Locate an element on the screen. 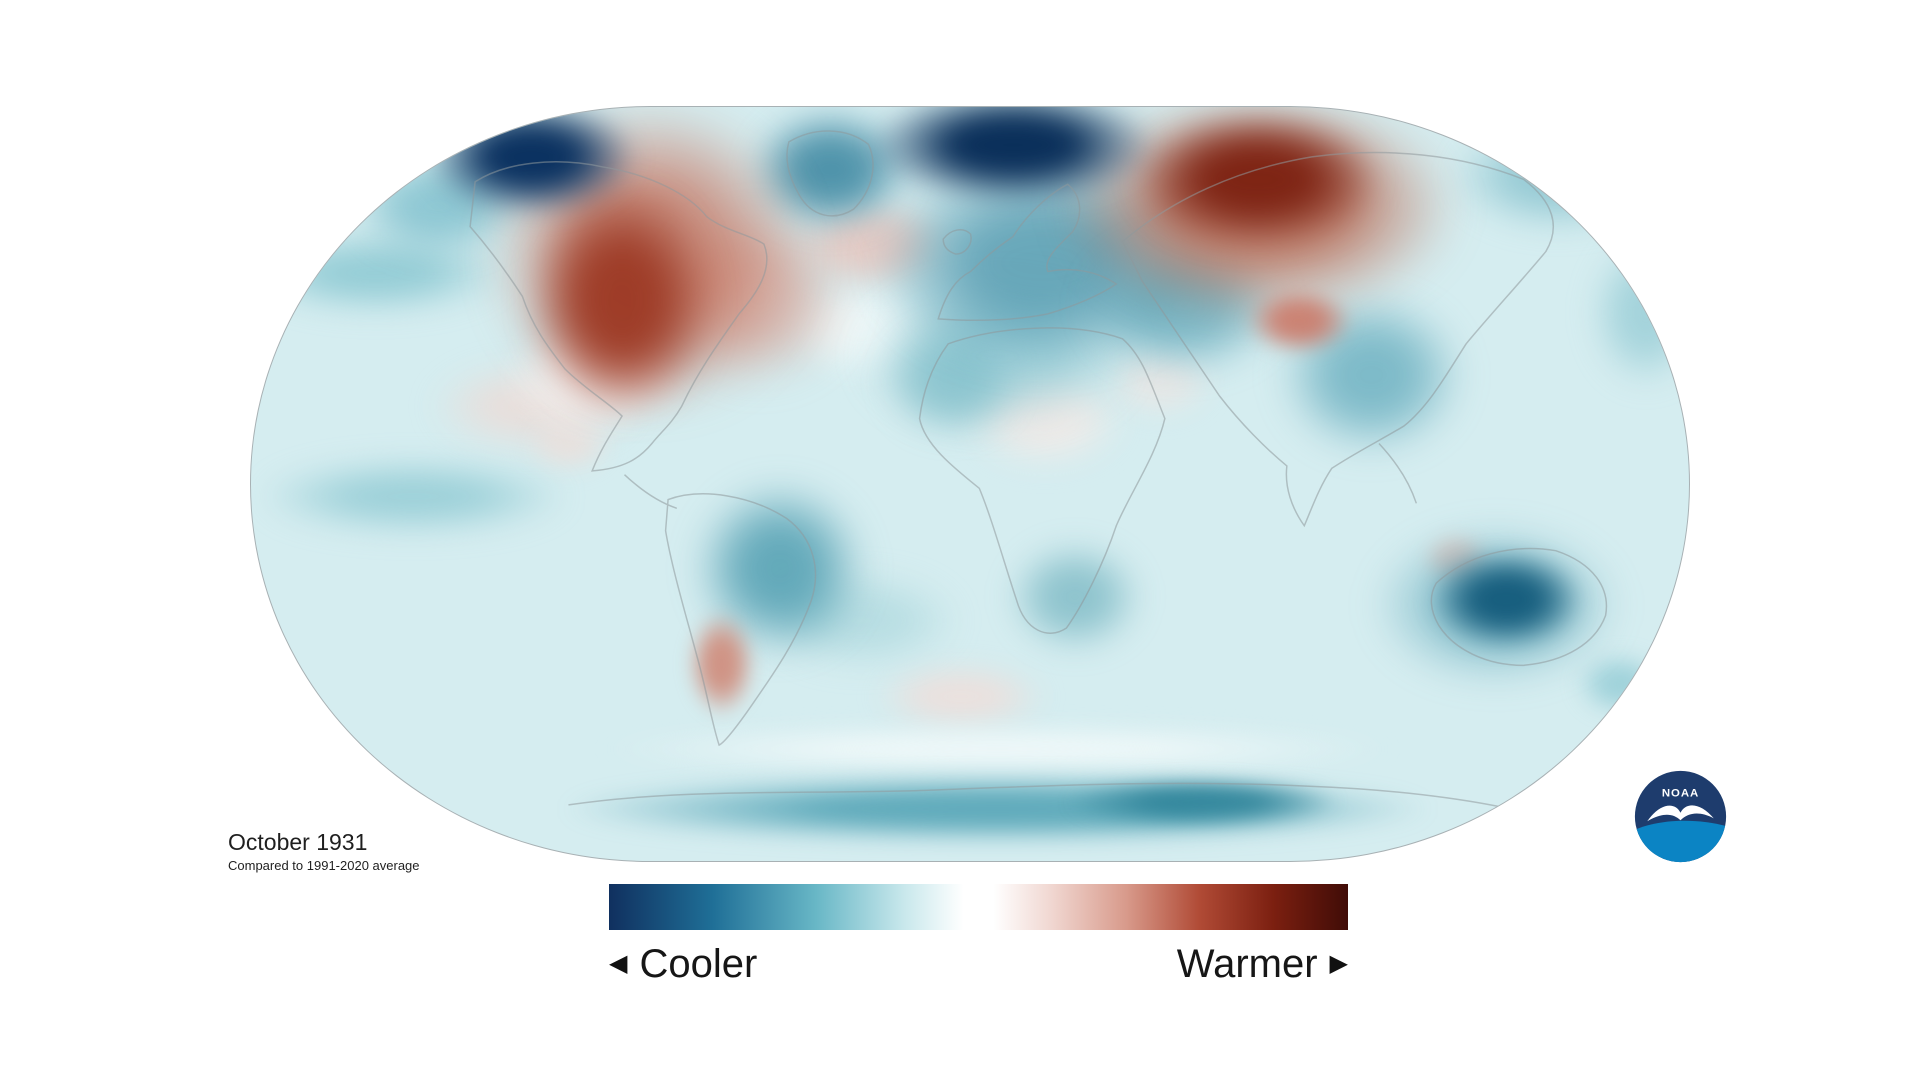  outline-greenland is located at coordinates (830, 173).